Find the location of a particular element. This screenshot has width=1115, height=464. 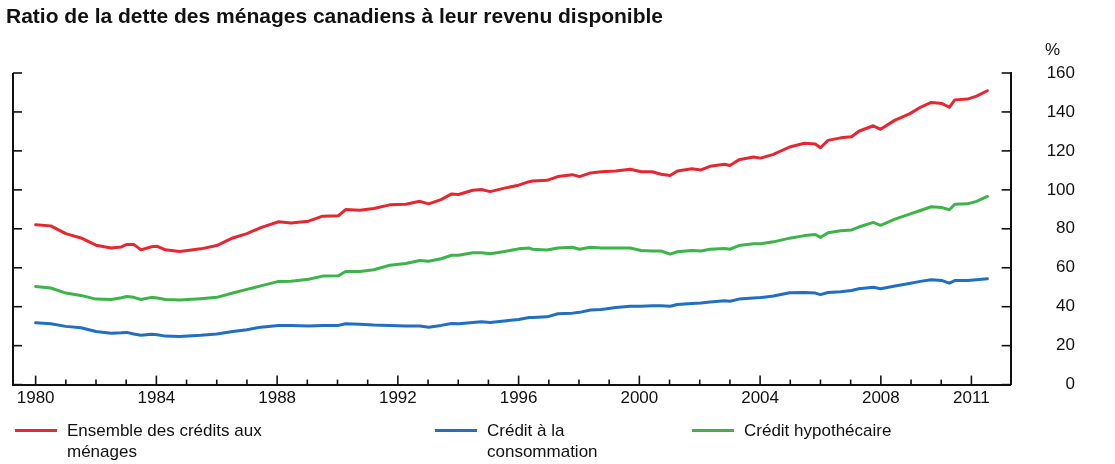

x-tick-label: 1988 is located at coordinates (277, 398).